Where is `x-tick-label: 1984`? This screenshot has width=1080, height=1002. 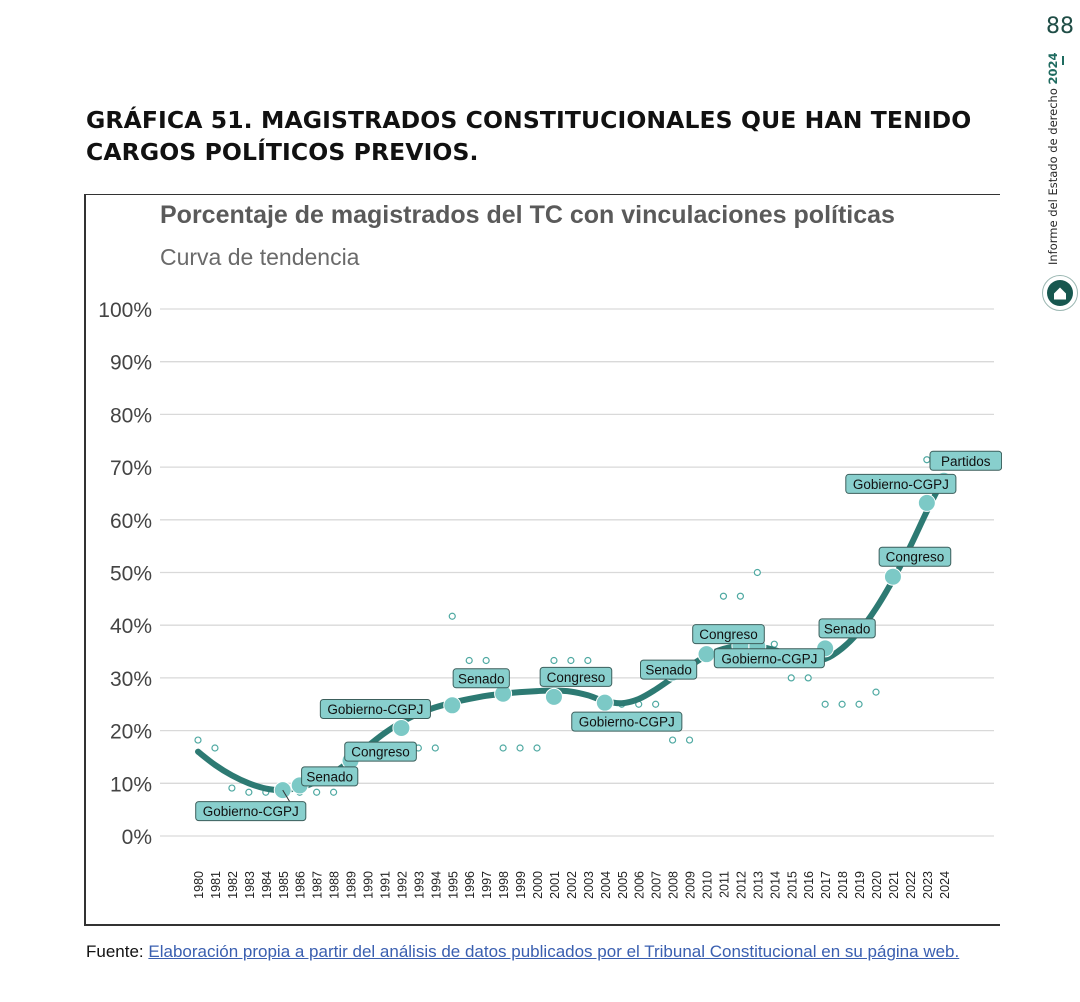 x-tick-label: 1984 is located at coordinates (267, 885).